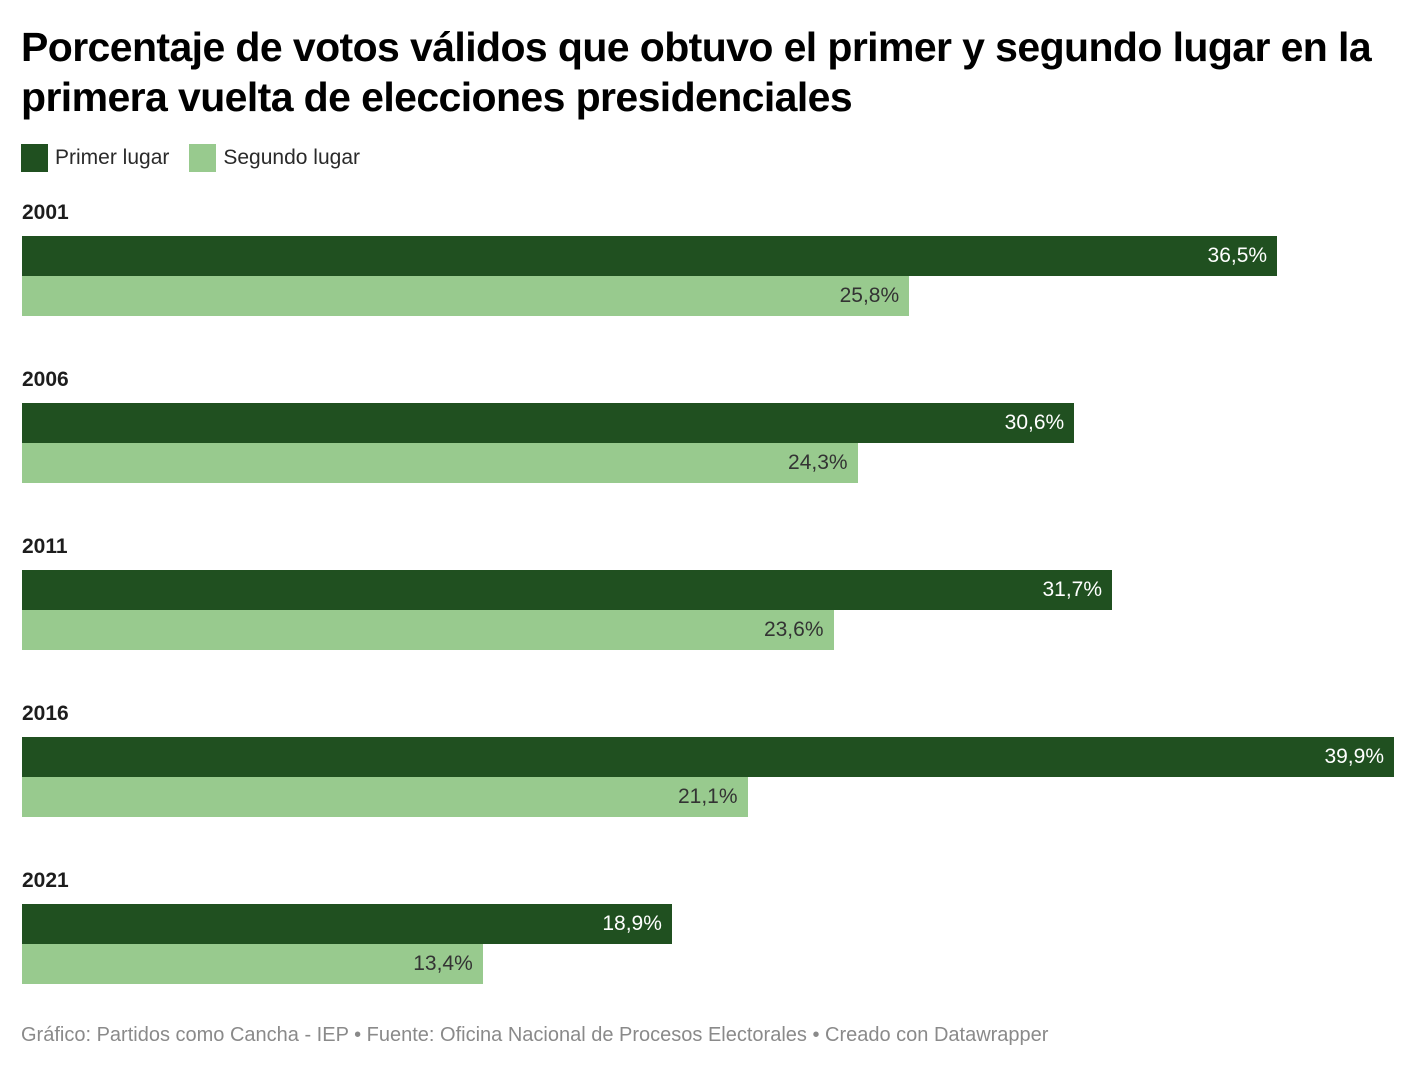  What do you see at coordinates (45, 713) in the screenshot?
I see `category-label-2016: 2016` at bounding box center [45, 713].